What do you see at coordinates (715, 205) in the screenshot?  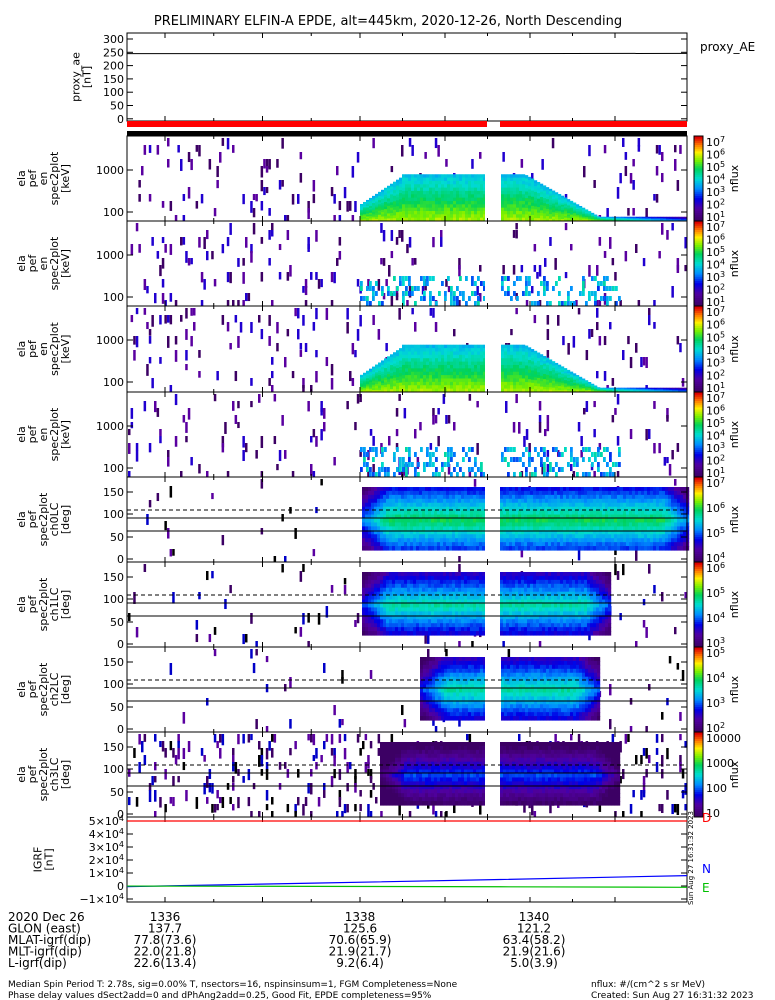 I see `colorbar-tick-label: 102` at bounding box center [715, 205].